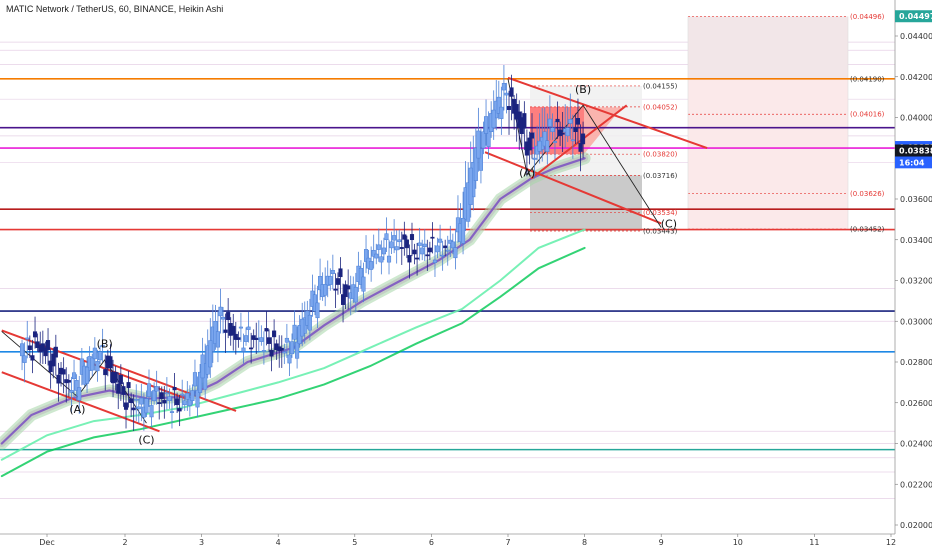  What do you see at coordinates (867, 194) in the screenshot?
I see `level-label: (0.03626)` at bounding box center [867, 194].